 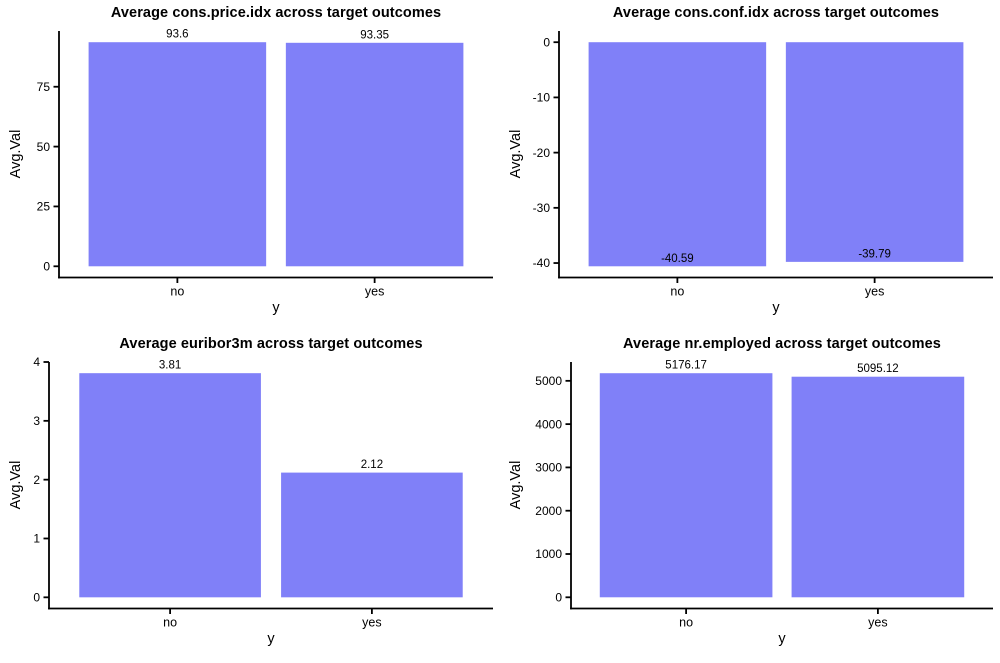 What do you see at coordinates (677, 259) in the screenshot?
I see `bar-value-label: -40.59` at bounding box center [677, 259].